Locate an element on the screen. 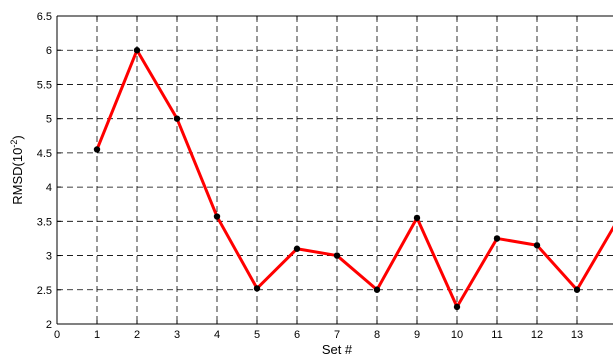  x-tick-label: 5 is located at coordinates (257, 335).